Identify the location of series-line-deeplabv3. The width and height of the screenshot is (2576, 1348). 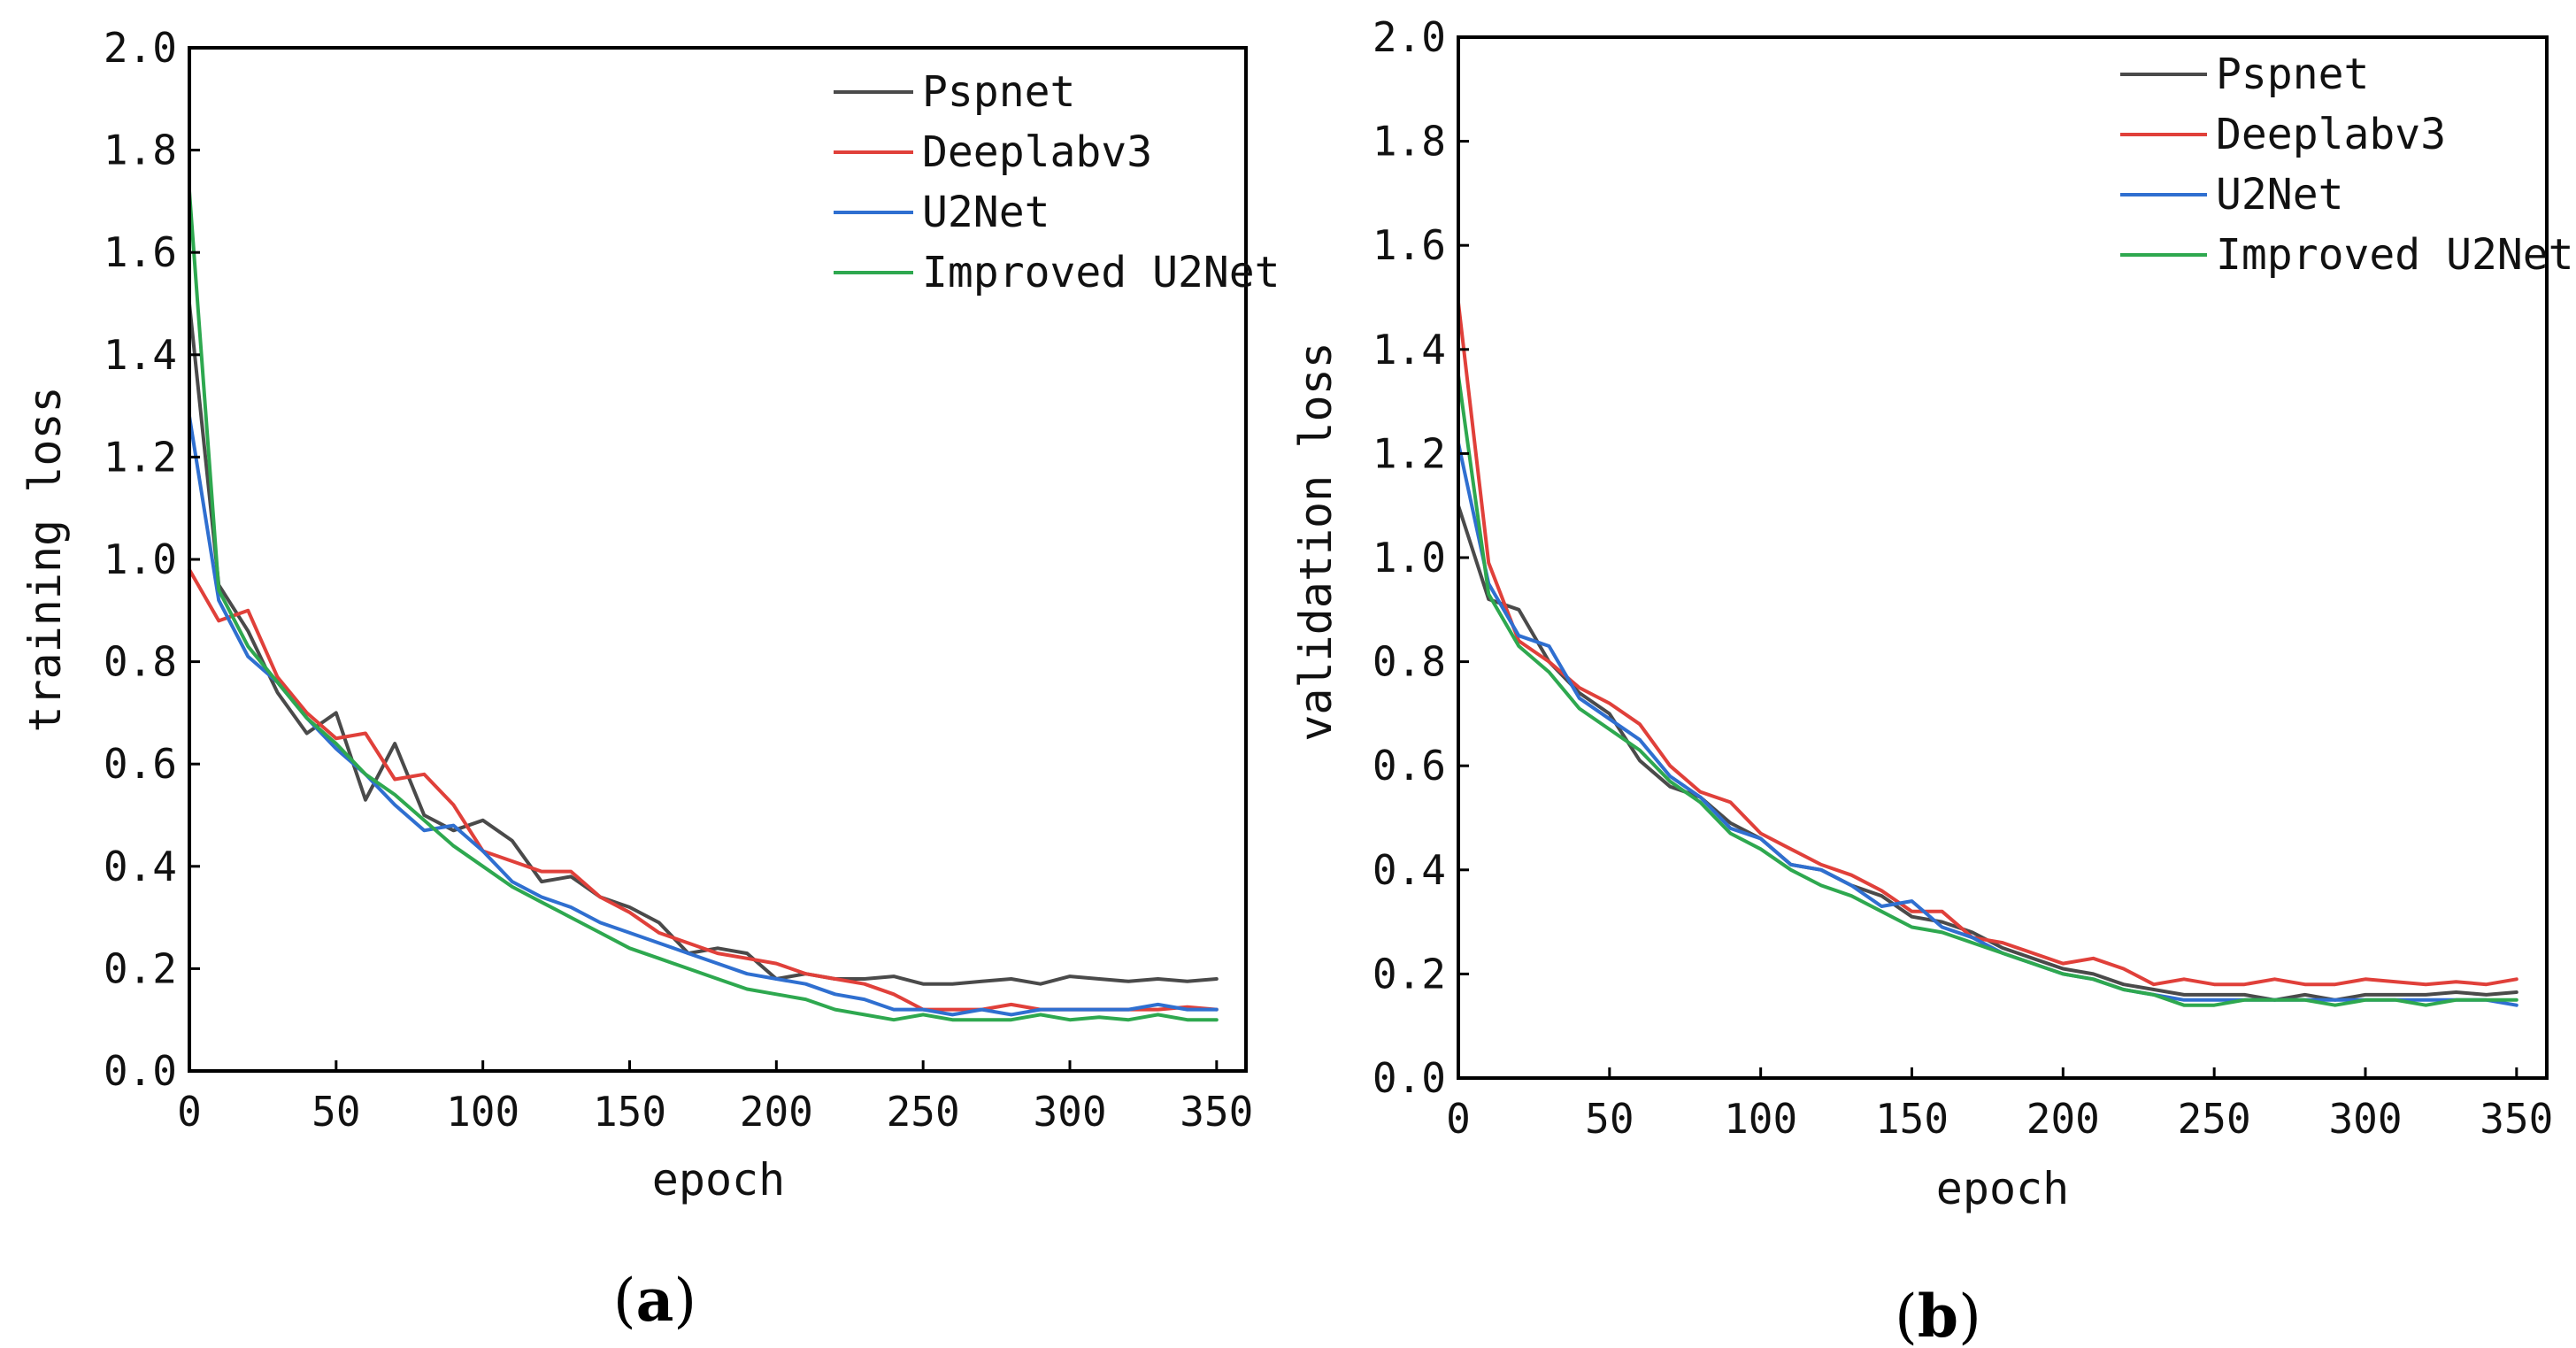
(703, 790).